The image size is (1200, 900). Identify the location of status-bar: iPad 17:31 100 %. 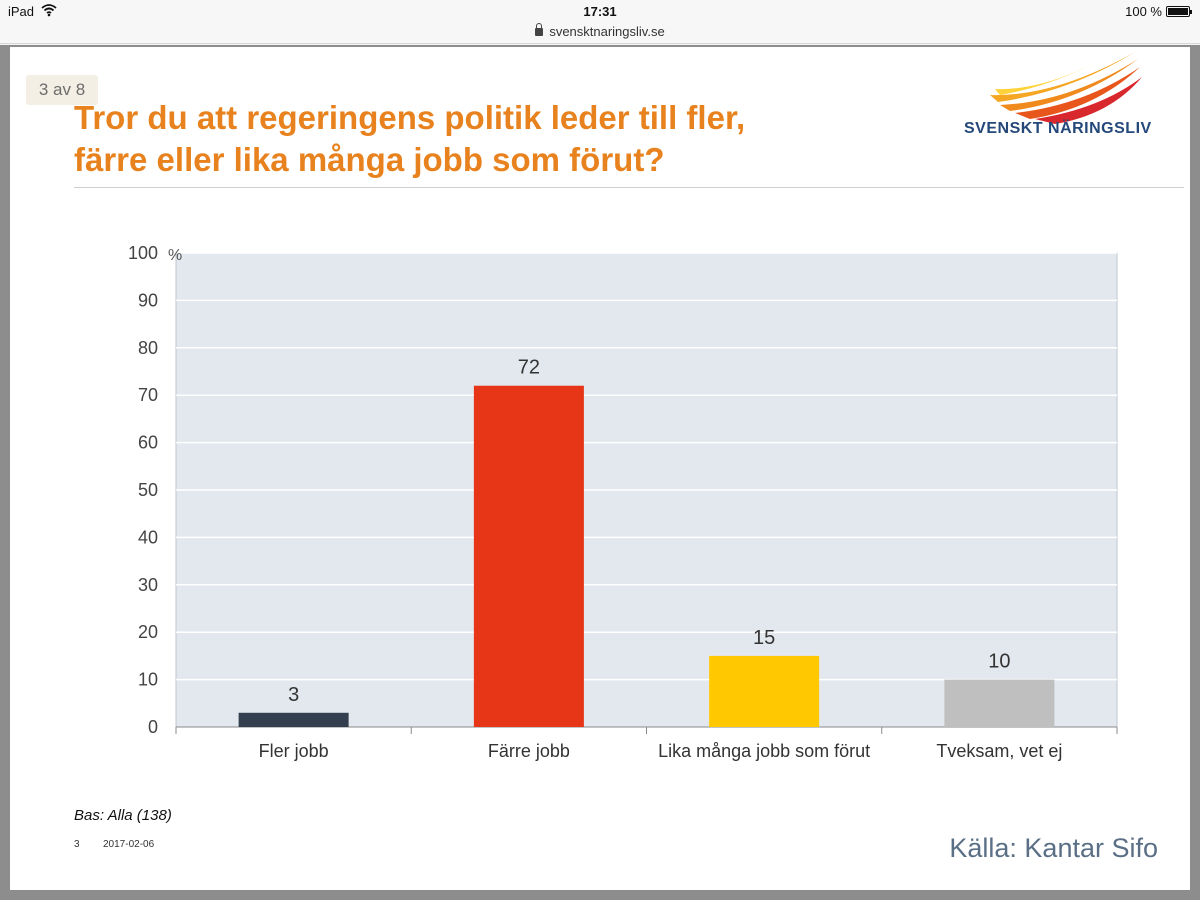
(600, 12).